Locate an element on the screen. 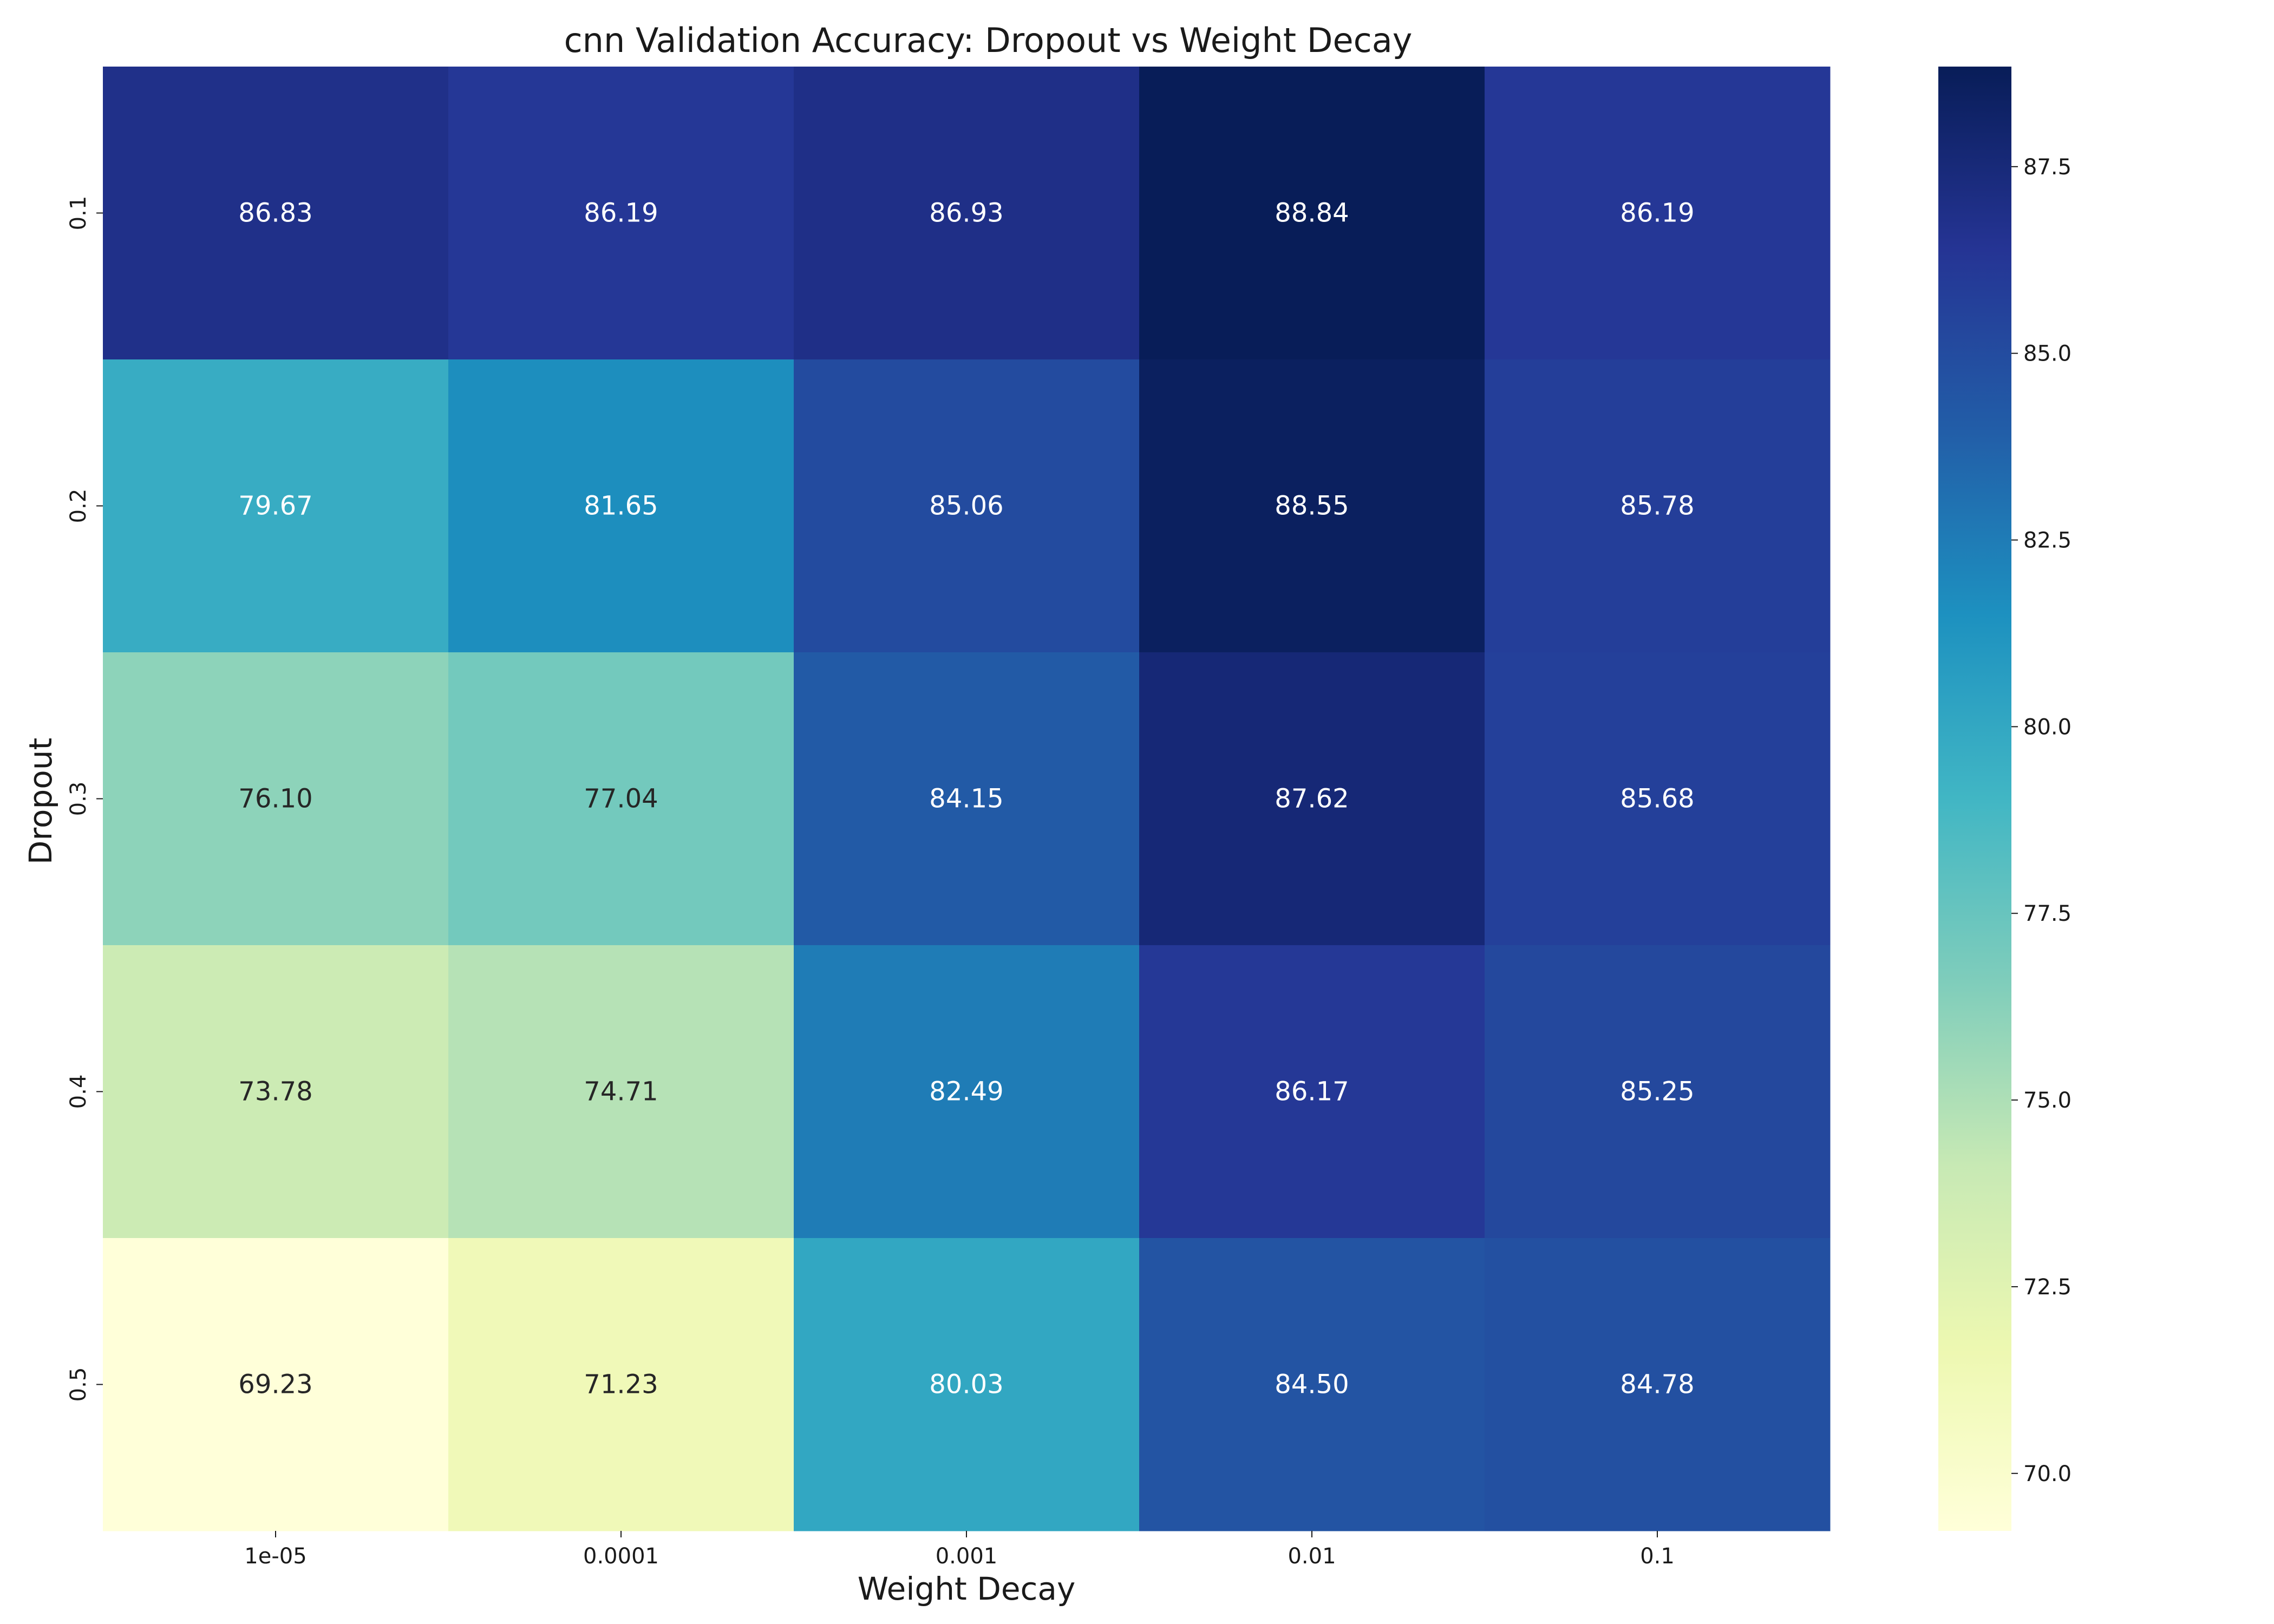 The image size is (2274, 1624). cell-value-label: 86.83 is located at coordinates (275, 213).